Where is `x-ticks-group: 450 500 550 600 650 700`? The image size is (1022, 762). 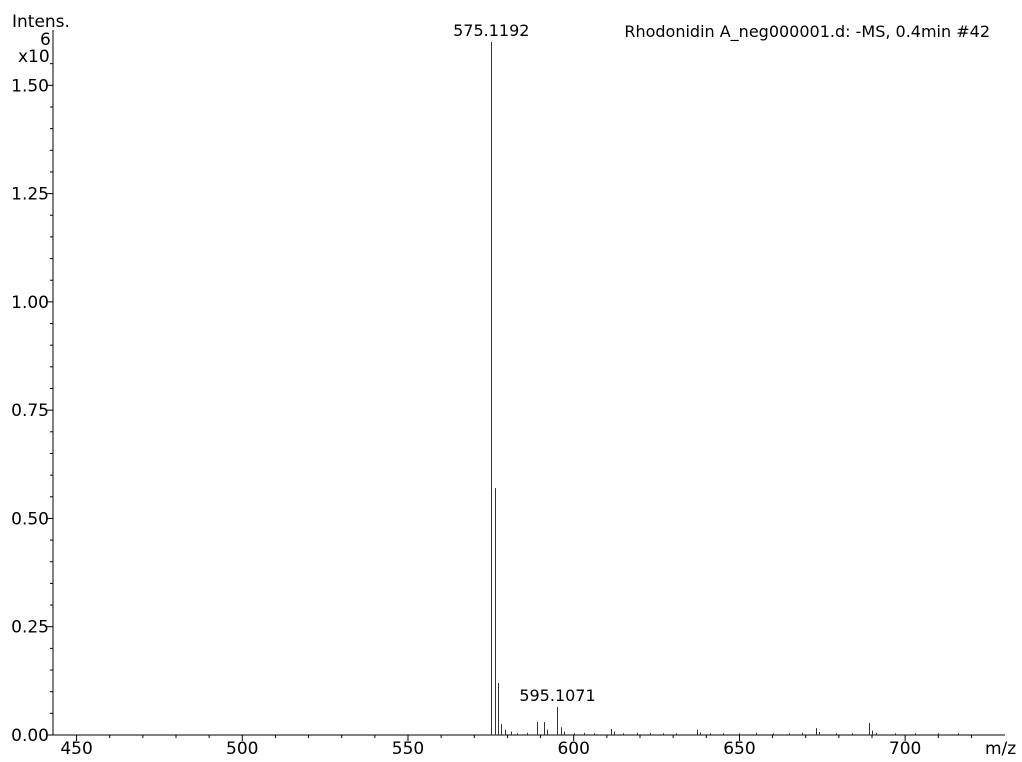 x-ticks-group: 450 500 550 600 650 700 is located at coordinates (516, 747).